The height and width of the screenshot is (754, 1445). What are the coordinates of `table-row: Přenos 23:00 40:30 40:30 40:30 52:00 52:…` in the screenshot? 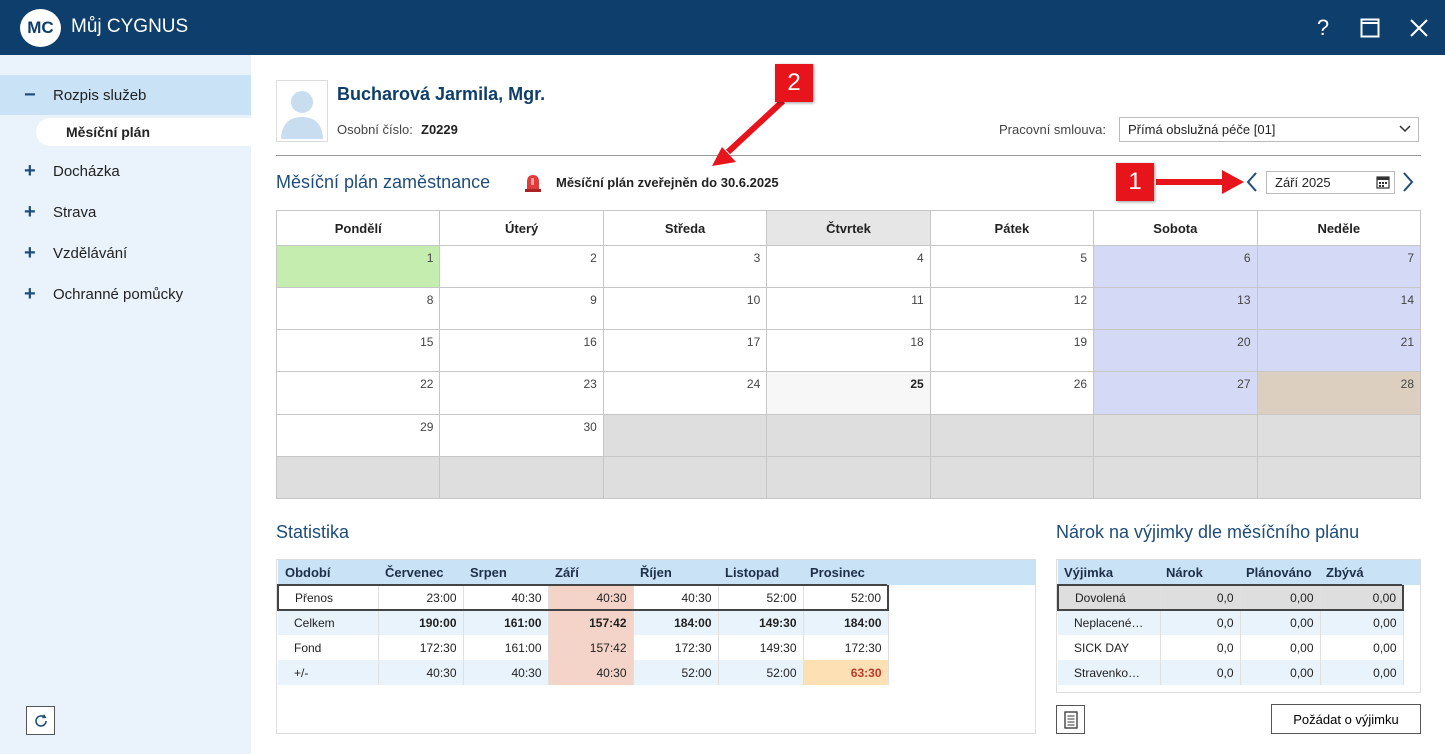 It's located at (583, 597).